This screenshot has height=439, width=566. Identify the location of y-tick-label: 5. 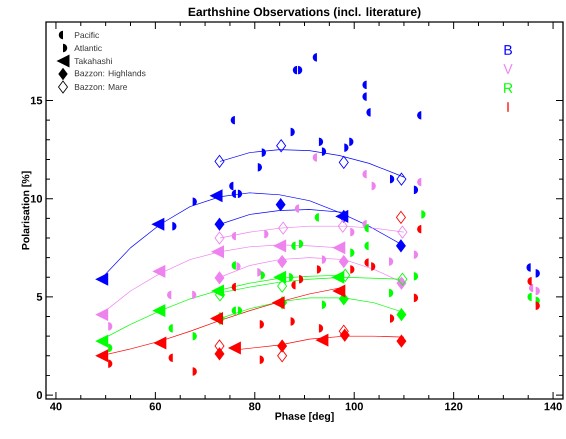
(39, 297).